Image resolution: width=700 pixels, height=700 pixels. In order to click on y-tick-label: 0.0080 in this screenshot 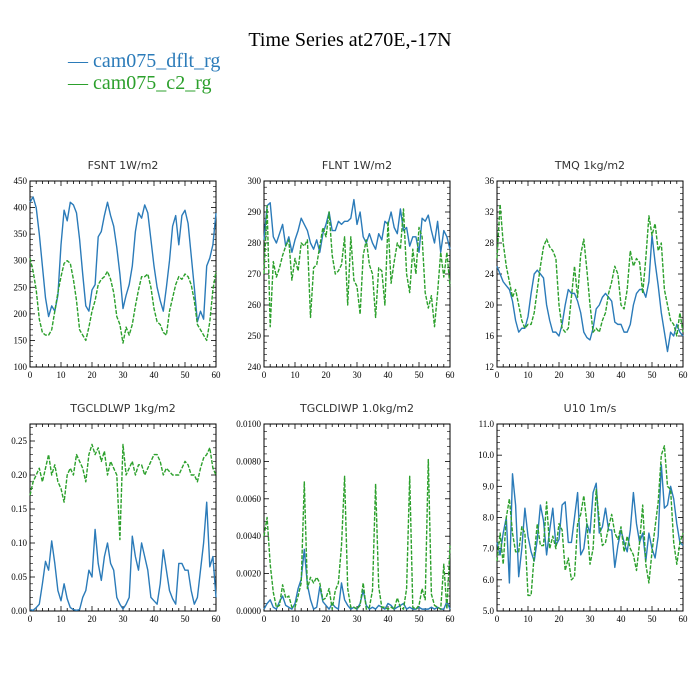, I will do `click(248, 461)`.